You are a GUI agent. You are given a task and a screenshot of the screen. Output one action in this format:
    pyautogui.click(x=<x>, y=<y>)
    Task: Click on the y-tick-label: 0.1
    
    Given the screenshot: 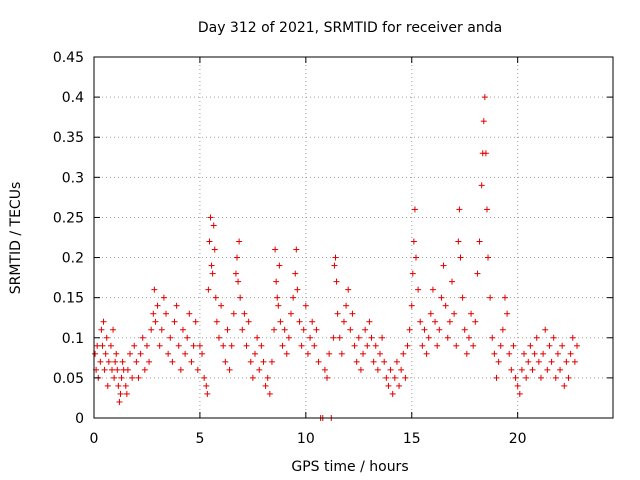 What is the action you would take?
    pyautogui.click(x=73, y=339)
    